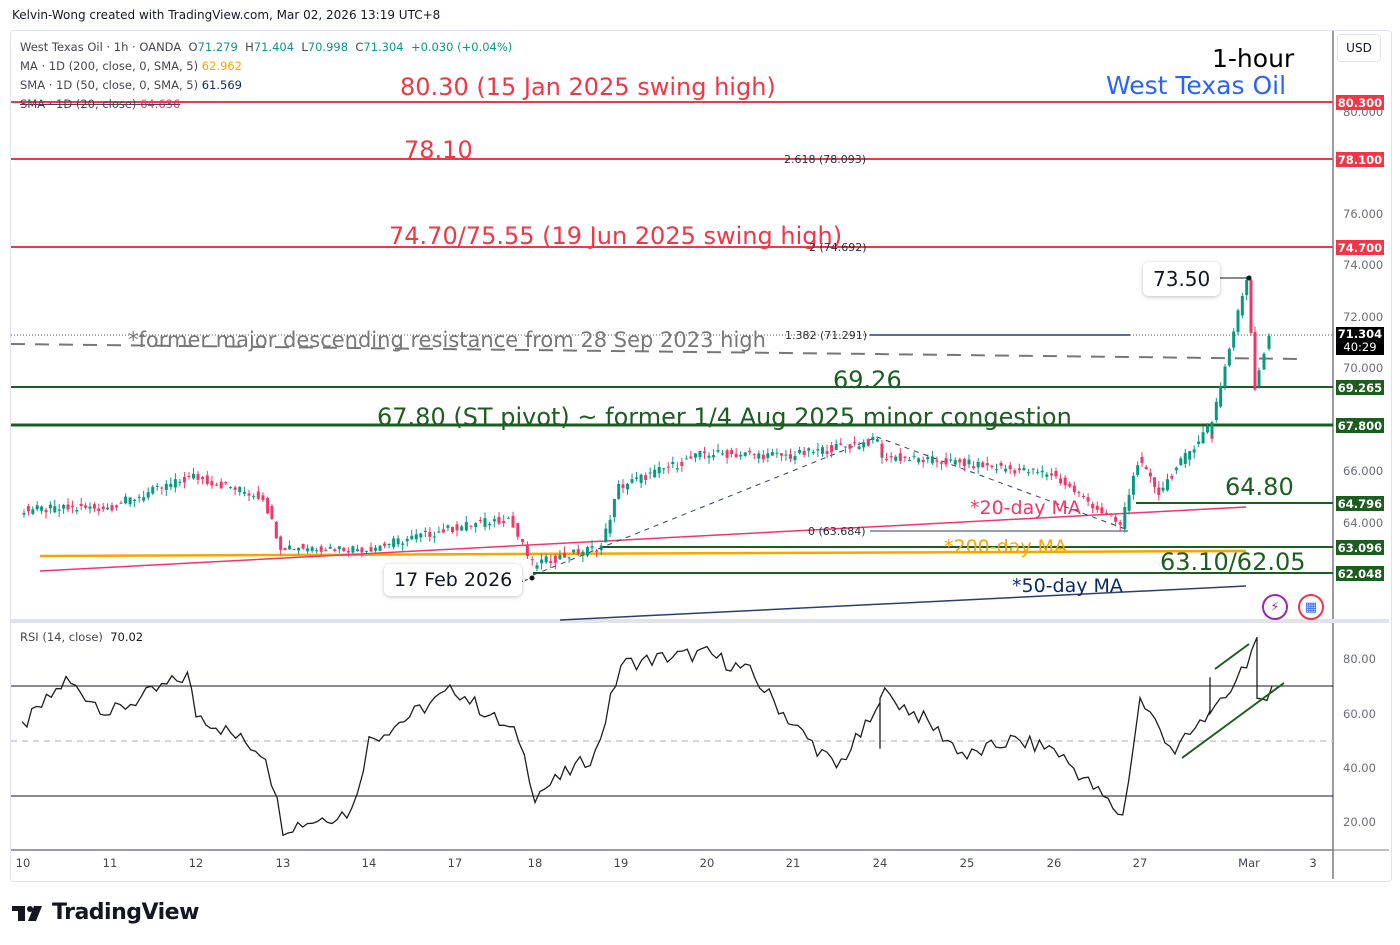  Describe the element at coordinates (1359, 659) in the screenshot. I see `rsi-tick: 80.00` at that location.